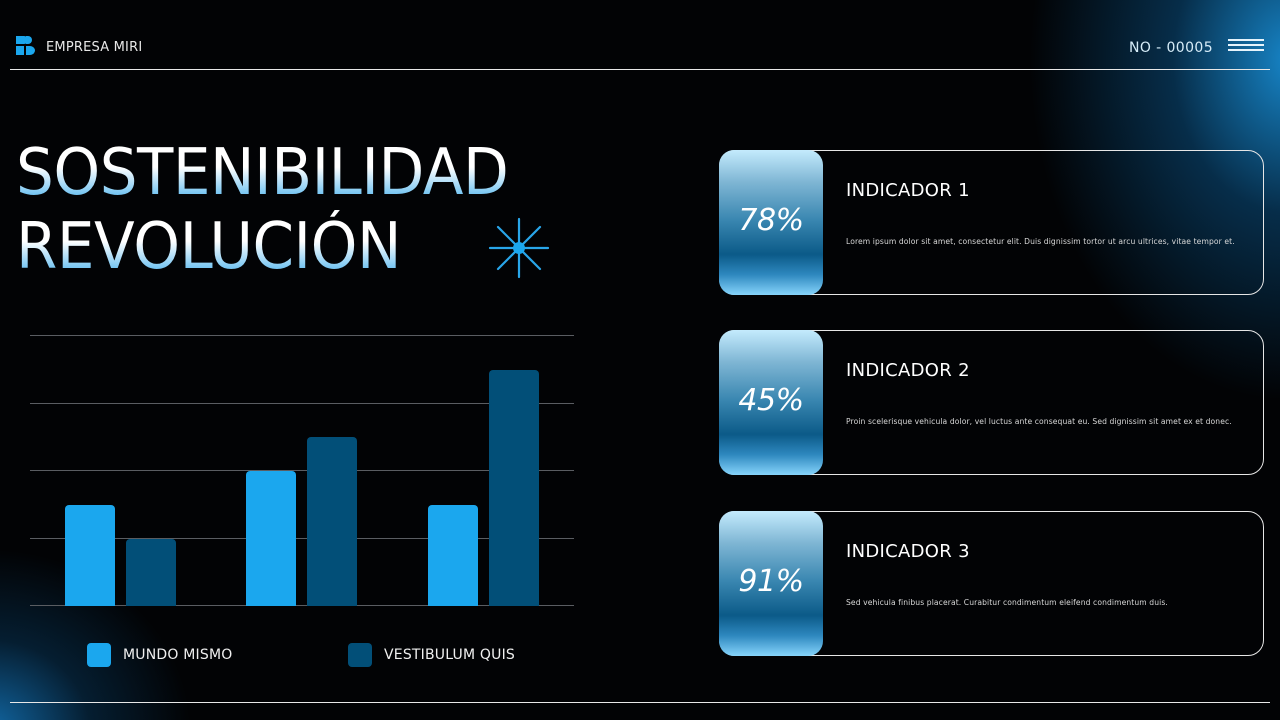  I want to click on indicator-value: 45%, so click(771, 400).